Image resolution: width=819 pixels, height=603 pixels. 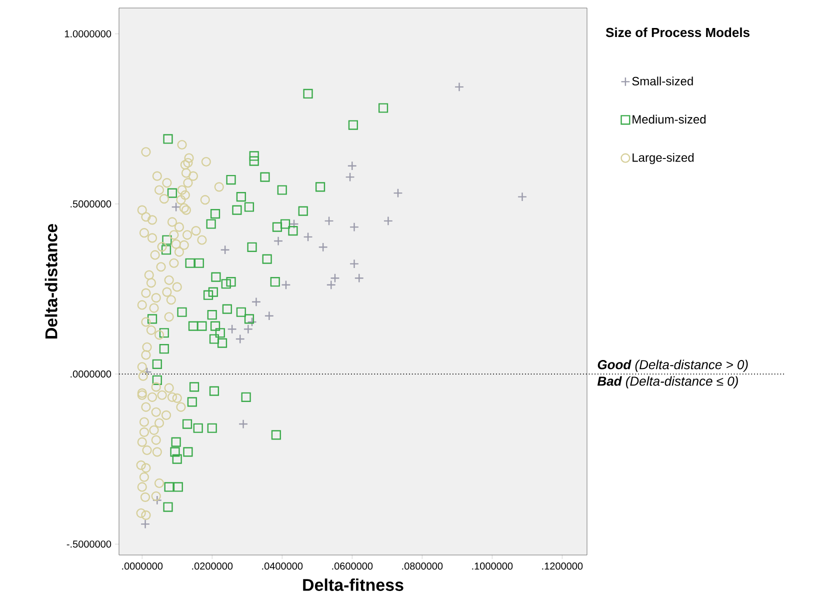 What do you see at coordinates (51, 281) in the screenshot?
I see `y-axis-title: Delta-distance` at bounding box center [51, 281].